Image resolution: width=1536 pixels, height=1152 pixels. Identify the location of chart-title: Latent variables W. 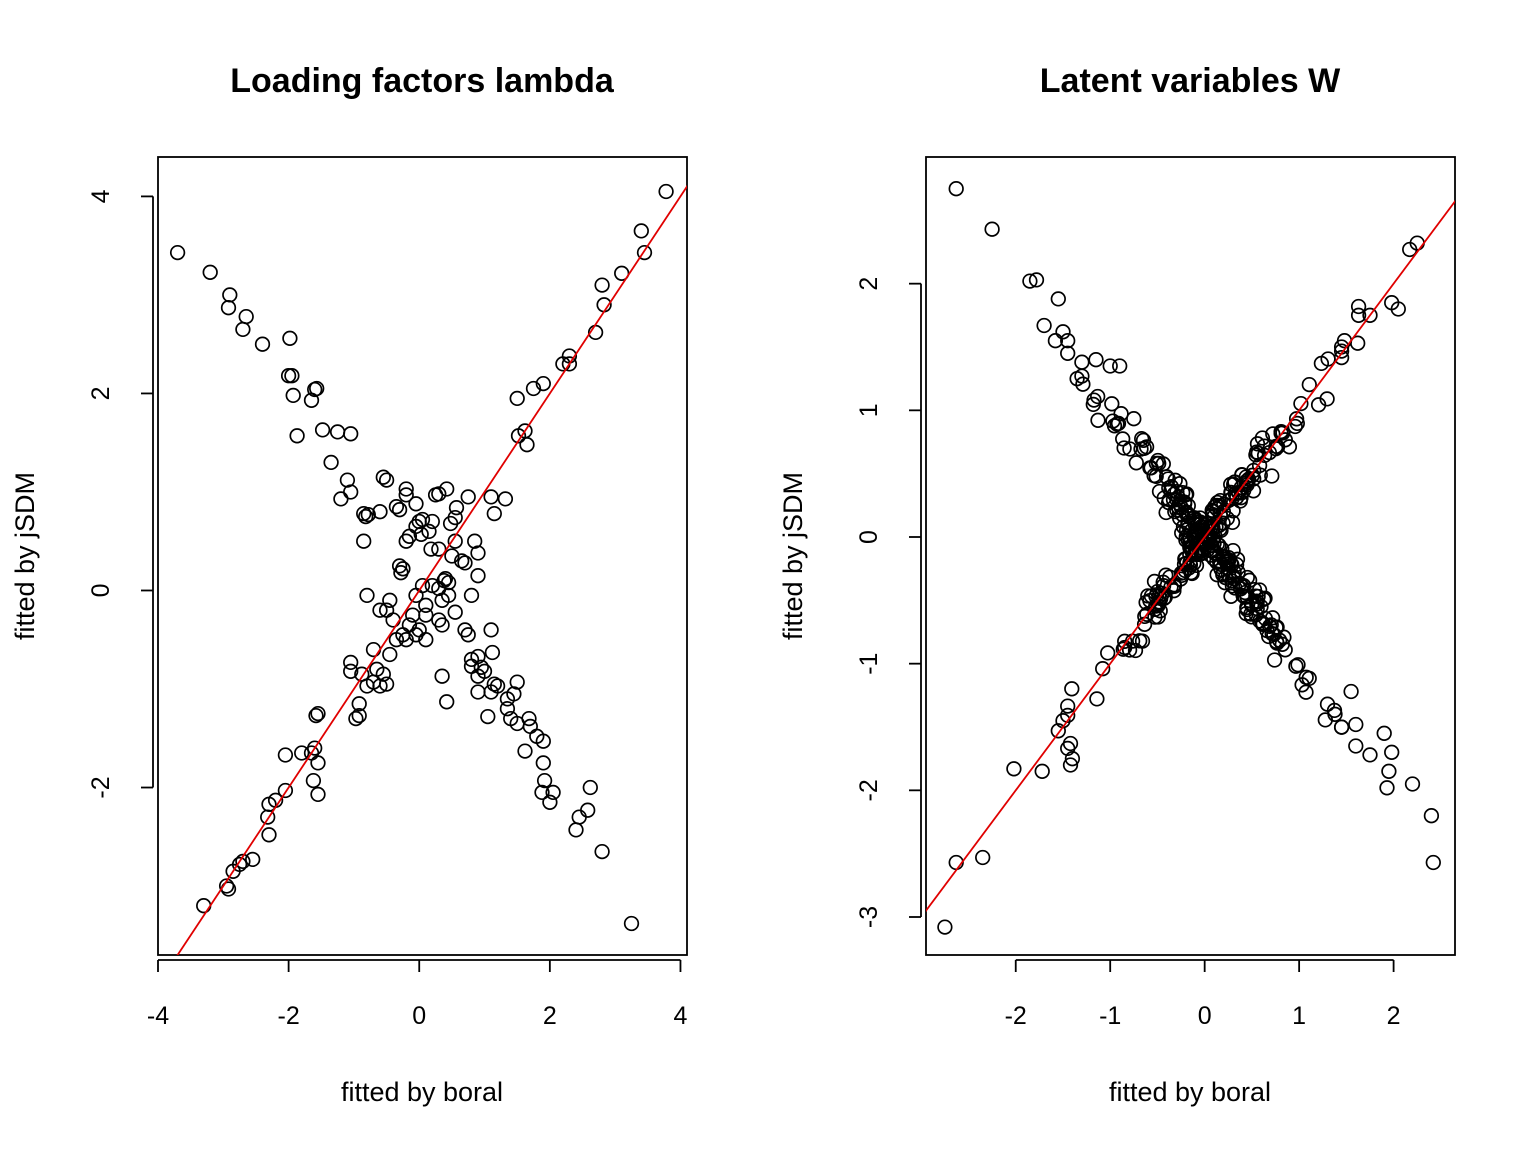
(1190, 81).